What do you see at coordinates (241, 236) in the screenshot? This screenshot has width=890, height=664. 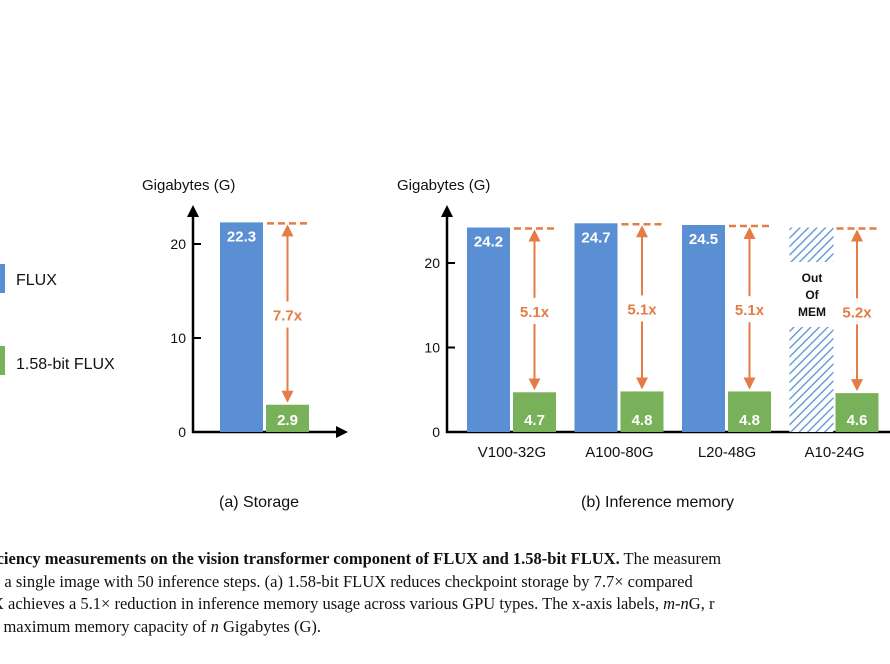 I see `storage-bar-label-flux: 22.3` at bounding box center [241, 236].